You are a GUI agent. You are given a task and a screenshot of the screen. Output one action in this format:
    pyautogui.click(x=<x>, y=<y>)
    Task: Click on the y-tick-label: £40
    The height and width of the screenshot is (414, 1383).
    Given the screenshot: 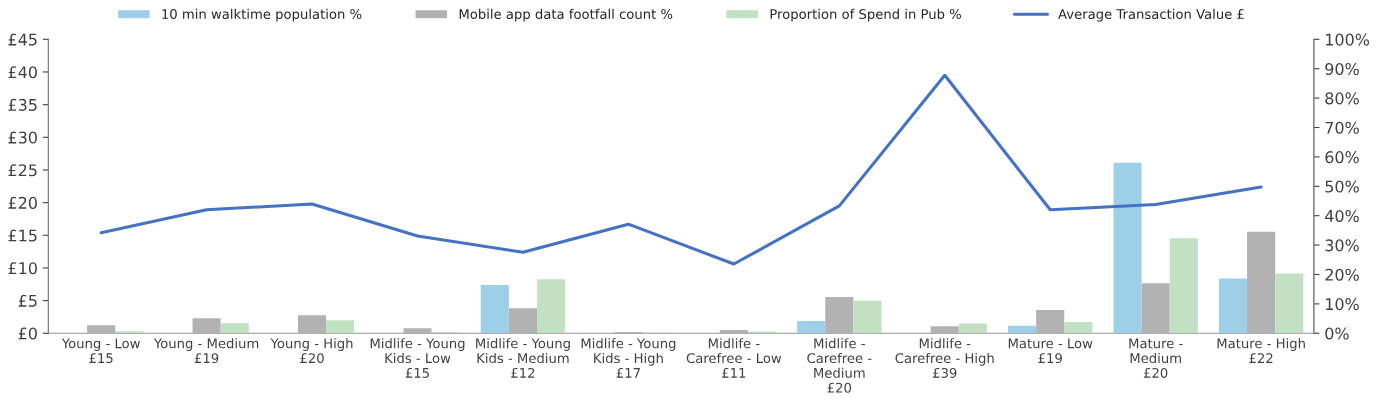 What is the action you would take?
    pyautogui.click(x=22, y=72)
    